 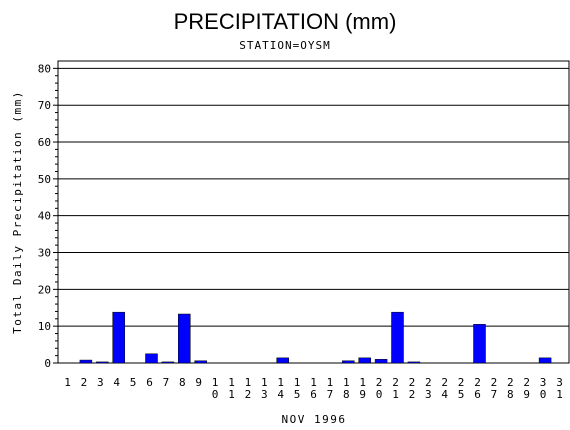 What do you see at coordinates (44, 253) in the screenshot?
I see `y-tick-label: 30` at bounding box center [44, 253].